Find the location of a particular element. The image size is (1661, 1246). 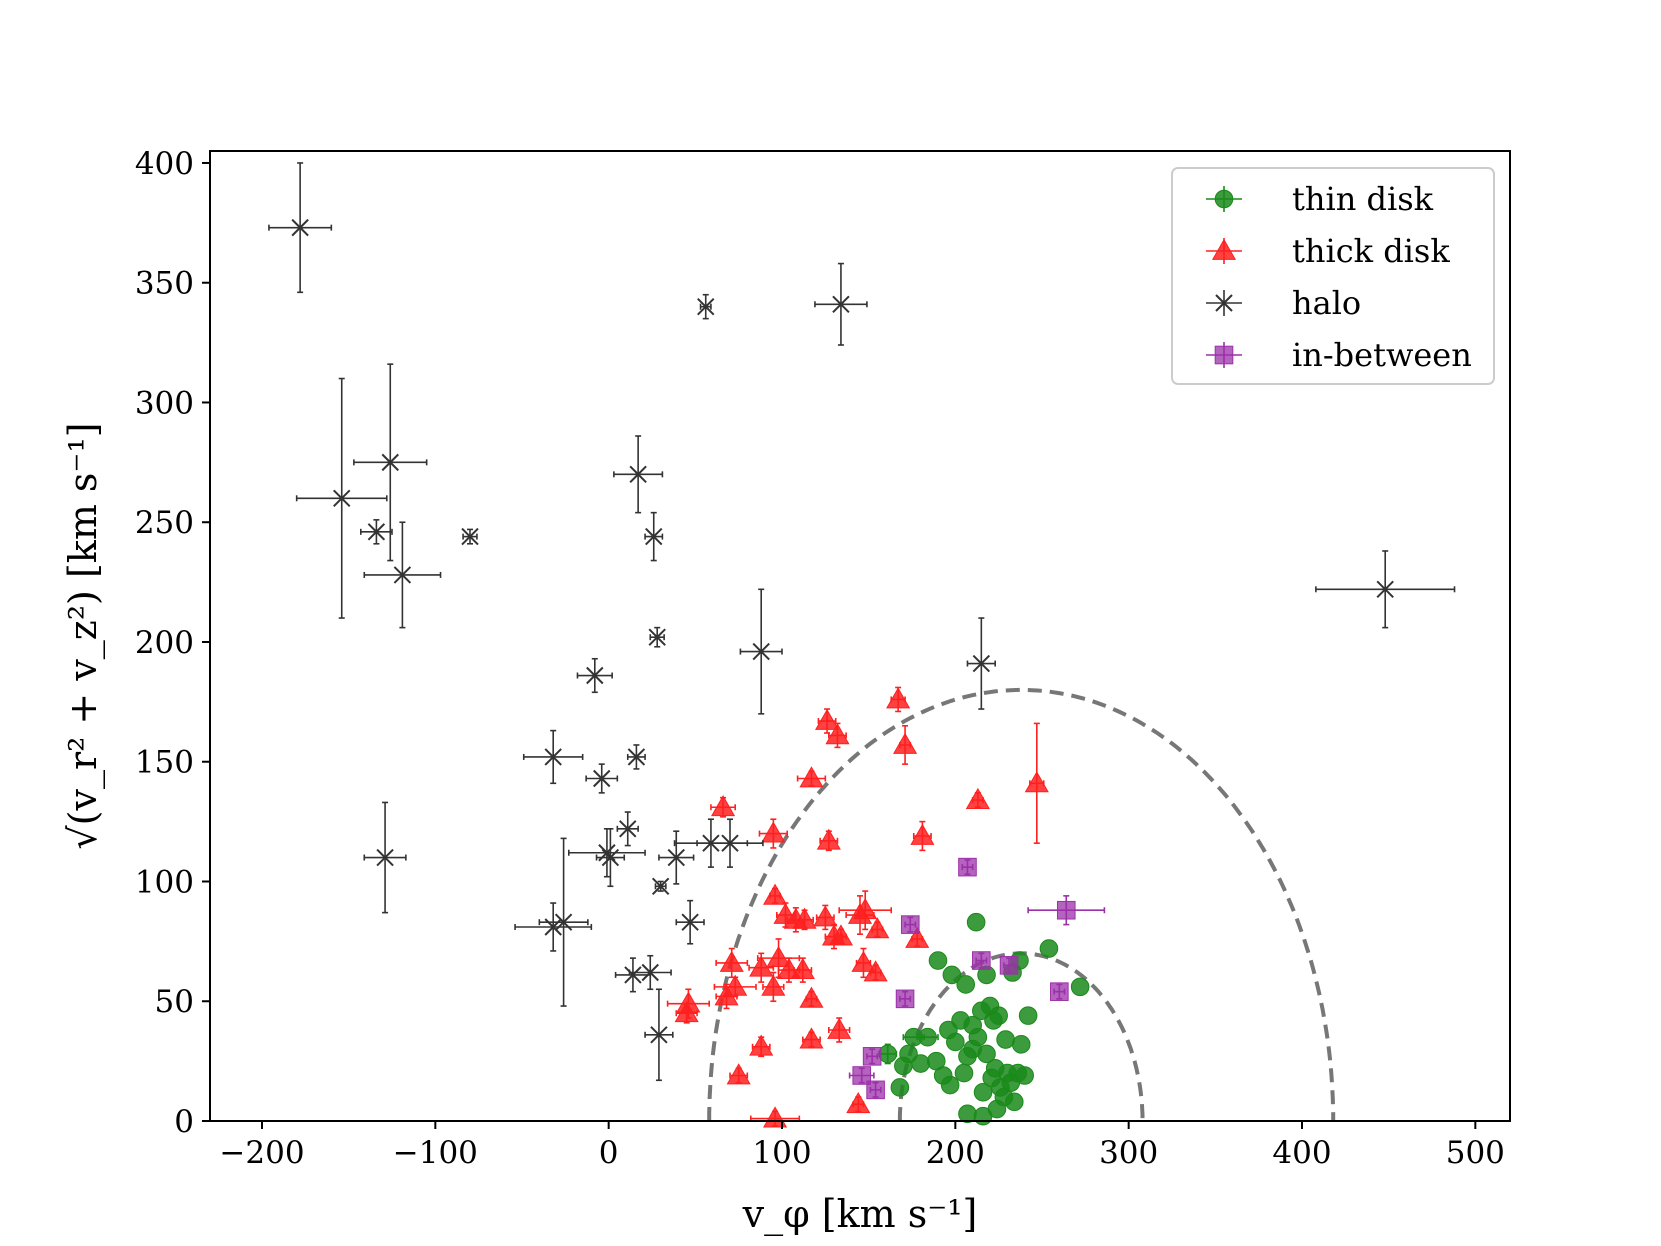

legend-item-thin-disk: thin disk is located at coordinates (1320, 199).